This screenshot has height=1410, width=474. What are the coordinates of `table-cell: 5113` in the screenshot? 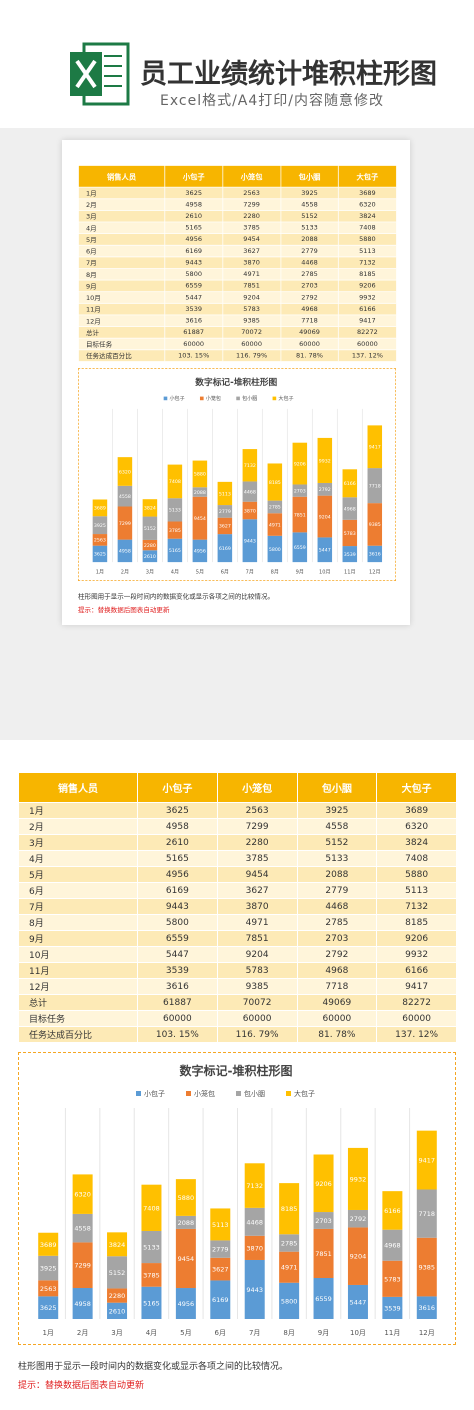 It's located at (416, 890).